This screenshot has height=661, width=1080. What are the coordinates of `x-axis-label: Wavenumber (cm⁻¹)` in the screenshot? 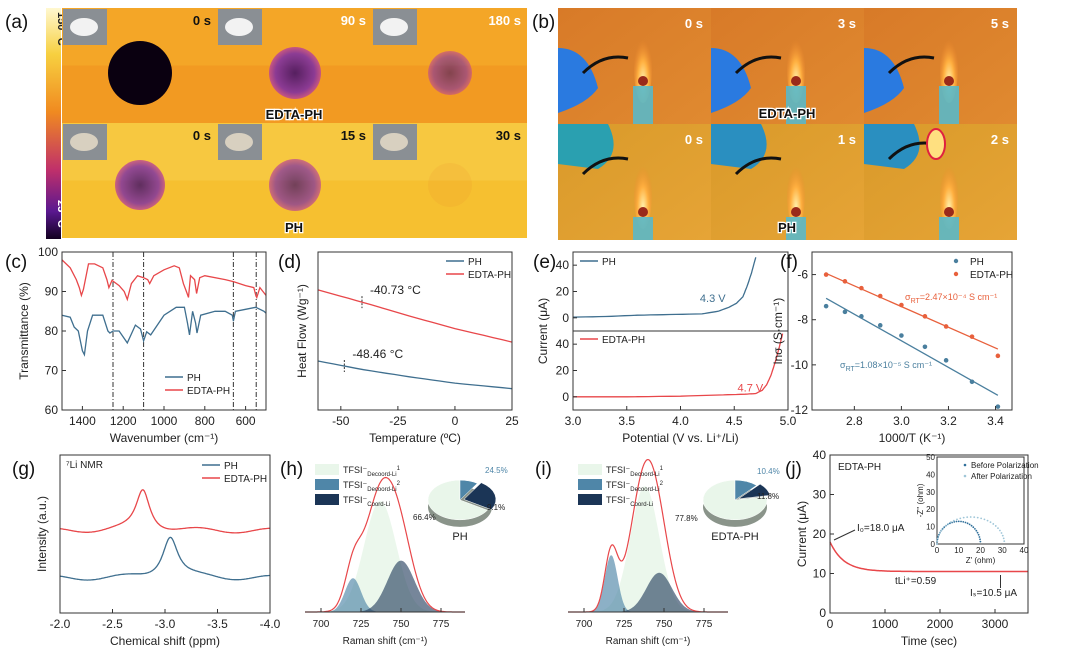 It's located at (164, 438).